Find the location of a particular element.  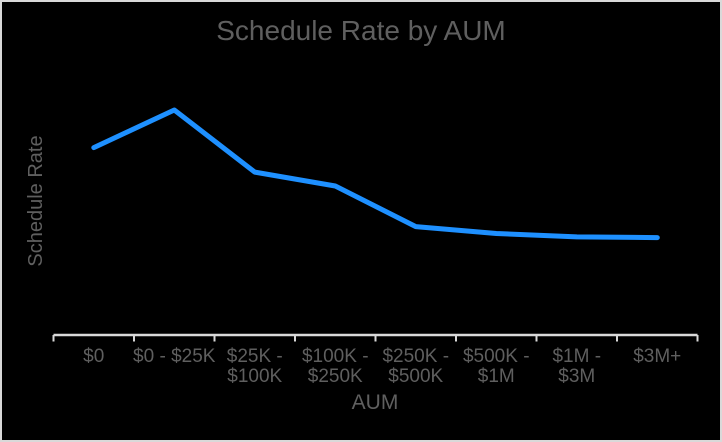

x-axis-title: AUM is located at coordinates (375, 402).